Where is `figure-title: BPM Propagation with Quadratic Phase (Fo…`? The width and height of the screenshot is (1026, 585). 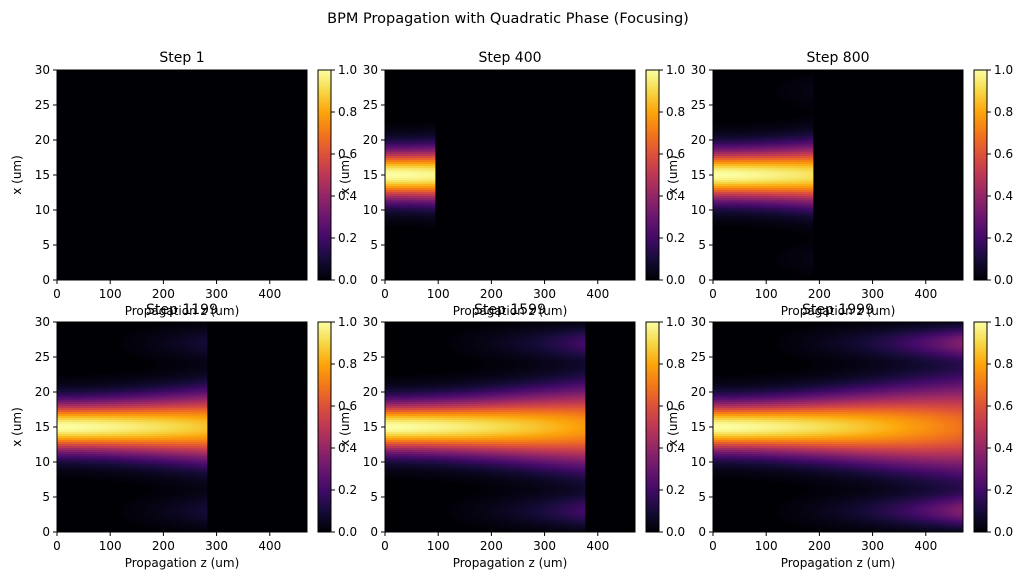
figure-title: BPM Propagation with Quadratic Phase (Fo… is located at coordinates (508, 19).